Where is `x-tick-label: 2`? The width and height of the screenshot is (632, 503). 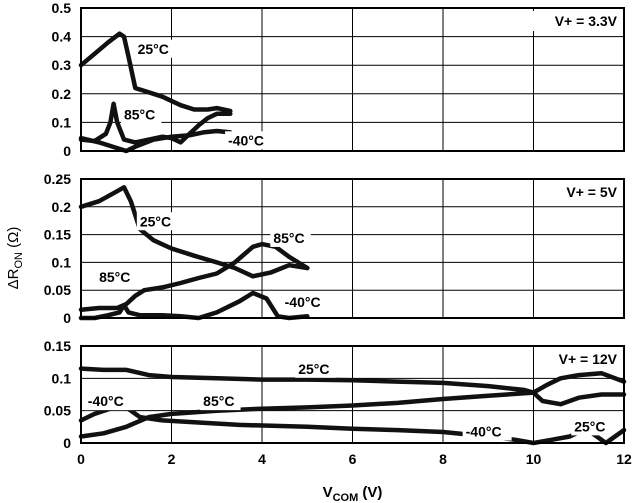 x-tick-label: 2 is located at coordinates (172, 459).